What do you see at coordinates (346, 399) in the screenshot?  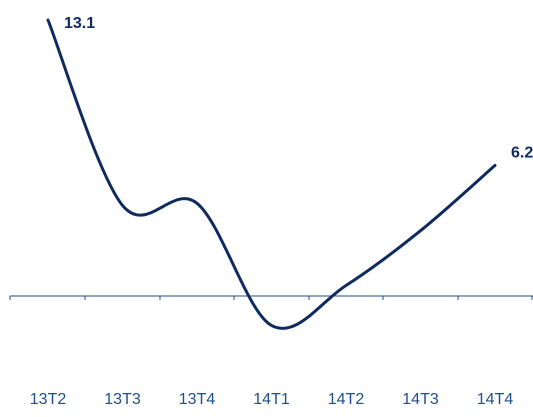 I see `x-tick-label: 14T2` at bounding box center [346, 399].